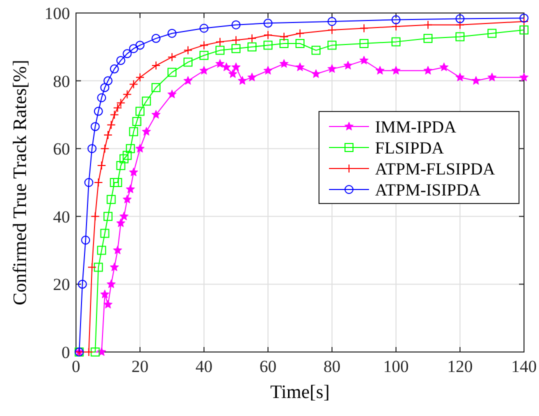 This screenshot has height=416, width=539. I want to click on y-tick-label: 60, so click(61, 149).